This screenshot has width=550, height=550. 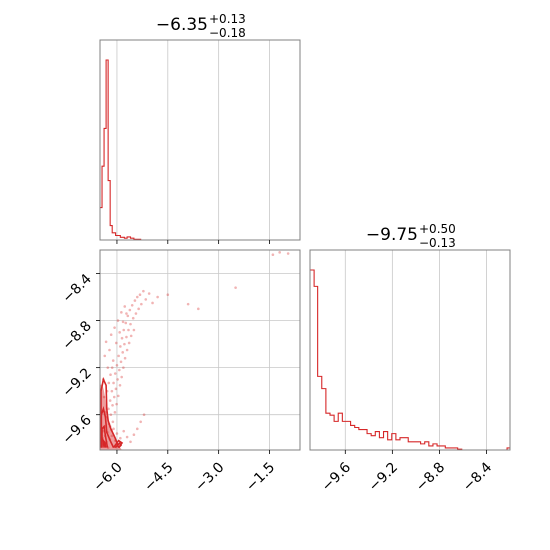 I want to click on x-tick-label-2: −8.8, so click(x=430, y=477).